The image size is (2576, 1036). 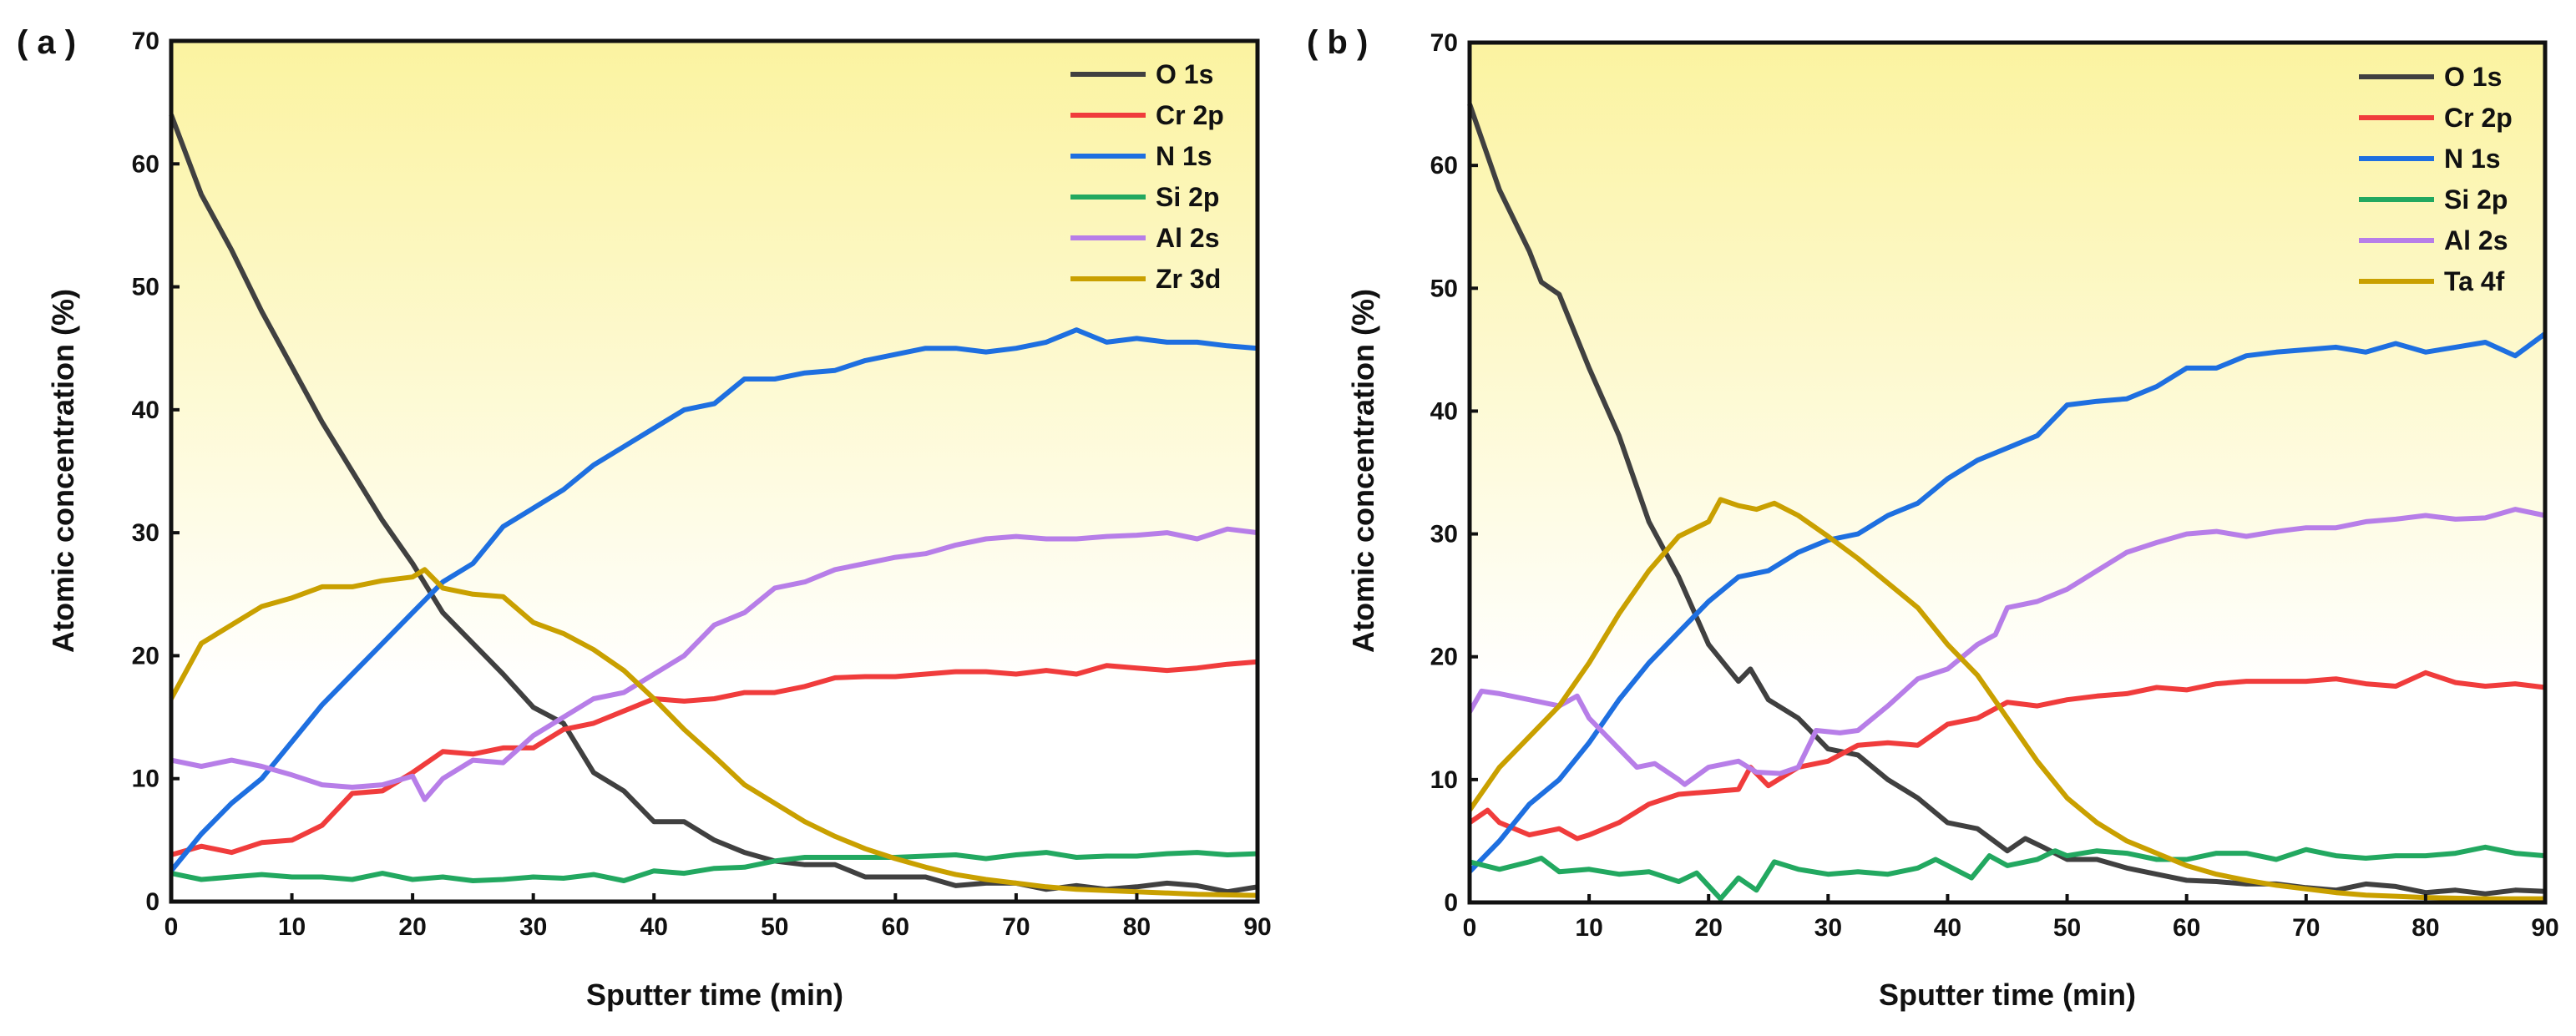 What do you see at coordinates (1337, 42) in the screenshot?
I see `panel-label-b: ( b )` at bounding box center [1337, 42].